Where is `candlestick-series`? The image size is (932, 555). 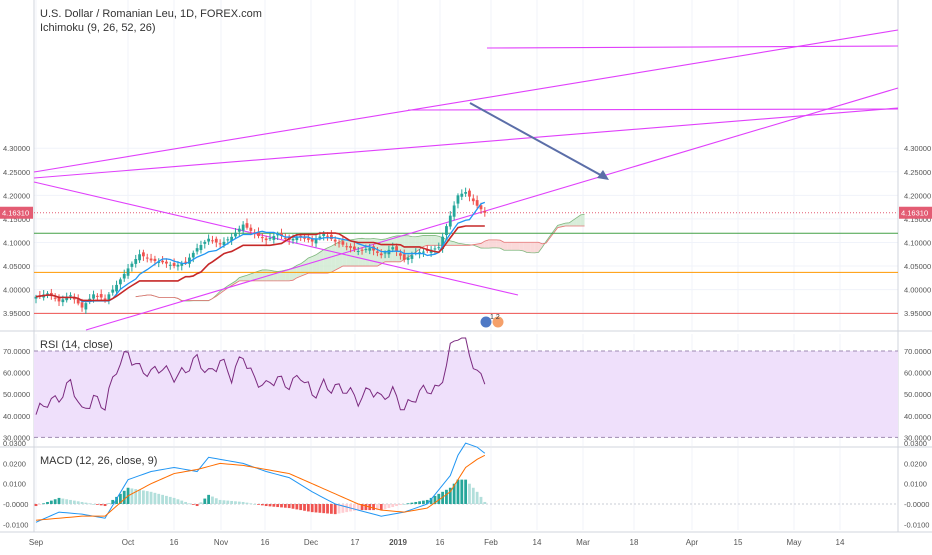 candlestick-series is located at coordinates (261, 251).